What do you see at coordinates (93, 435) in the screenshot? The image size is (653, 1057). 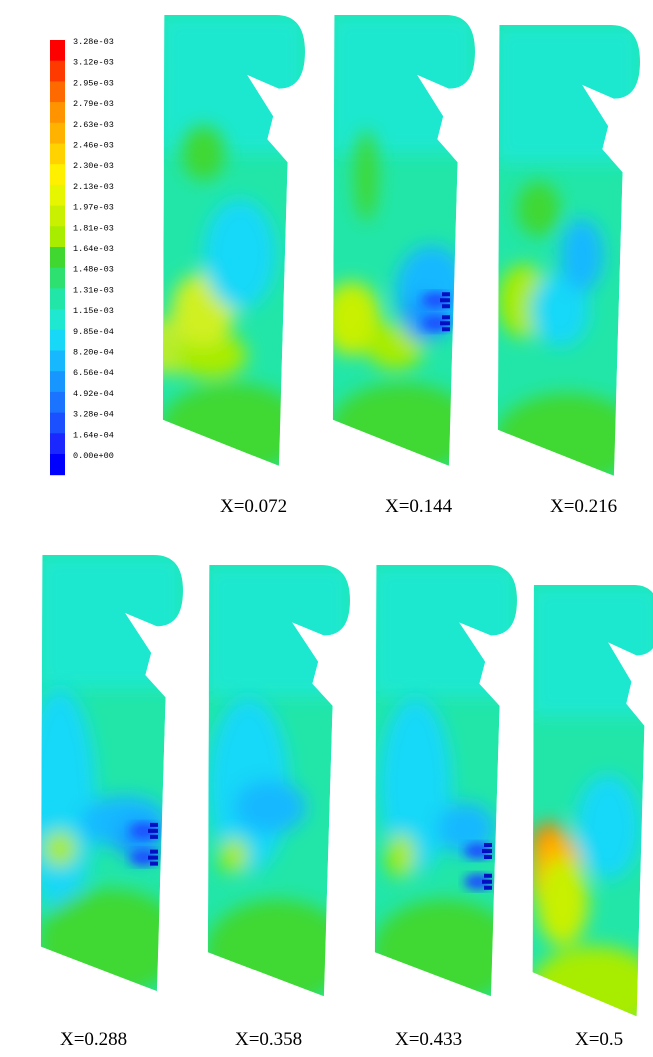 I see `legend-label: 1.64e-04` at bounding box center [93, 435].